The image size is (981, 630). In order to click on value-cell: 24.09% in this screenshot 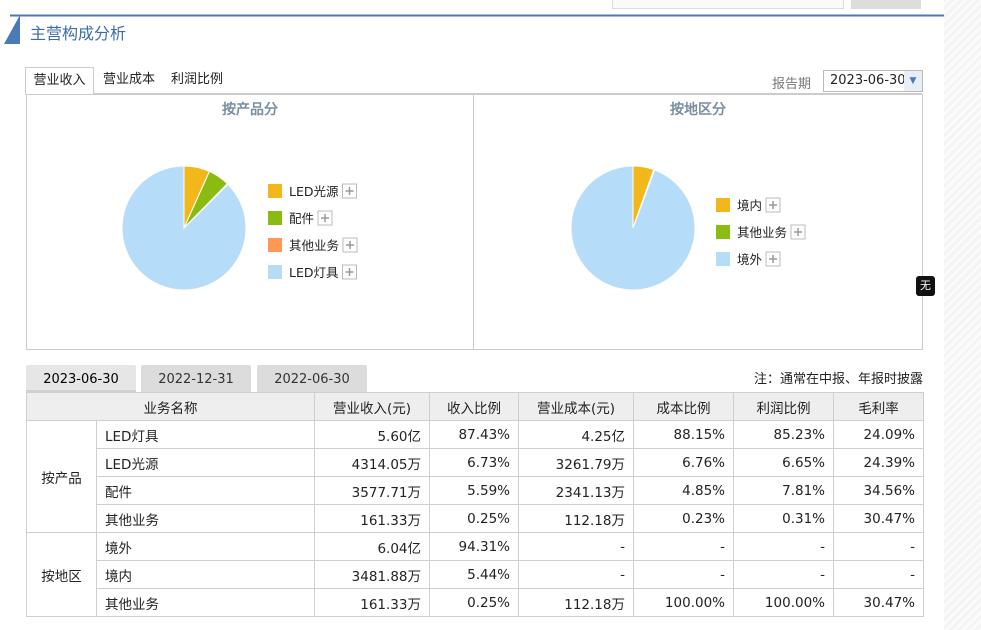, I will do `click(878, 434)`.